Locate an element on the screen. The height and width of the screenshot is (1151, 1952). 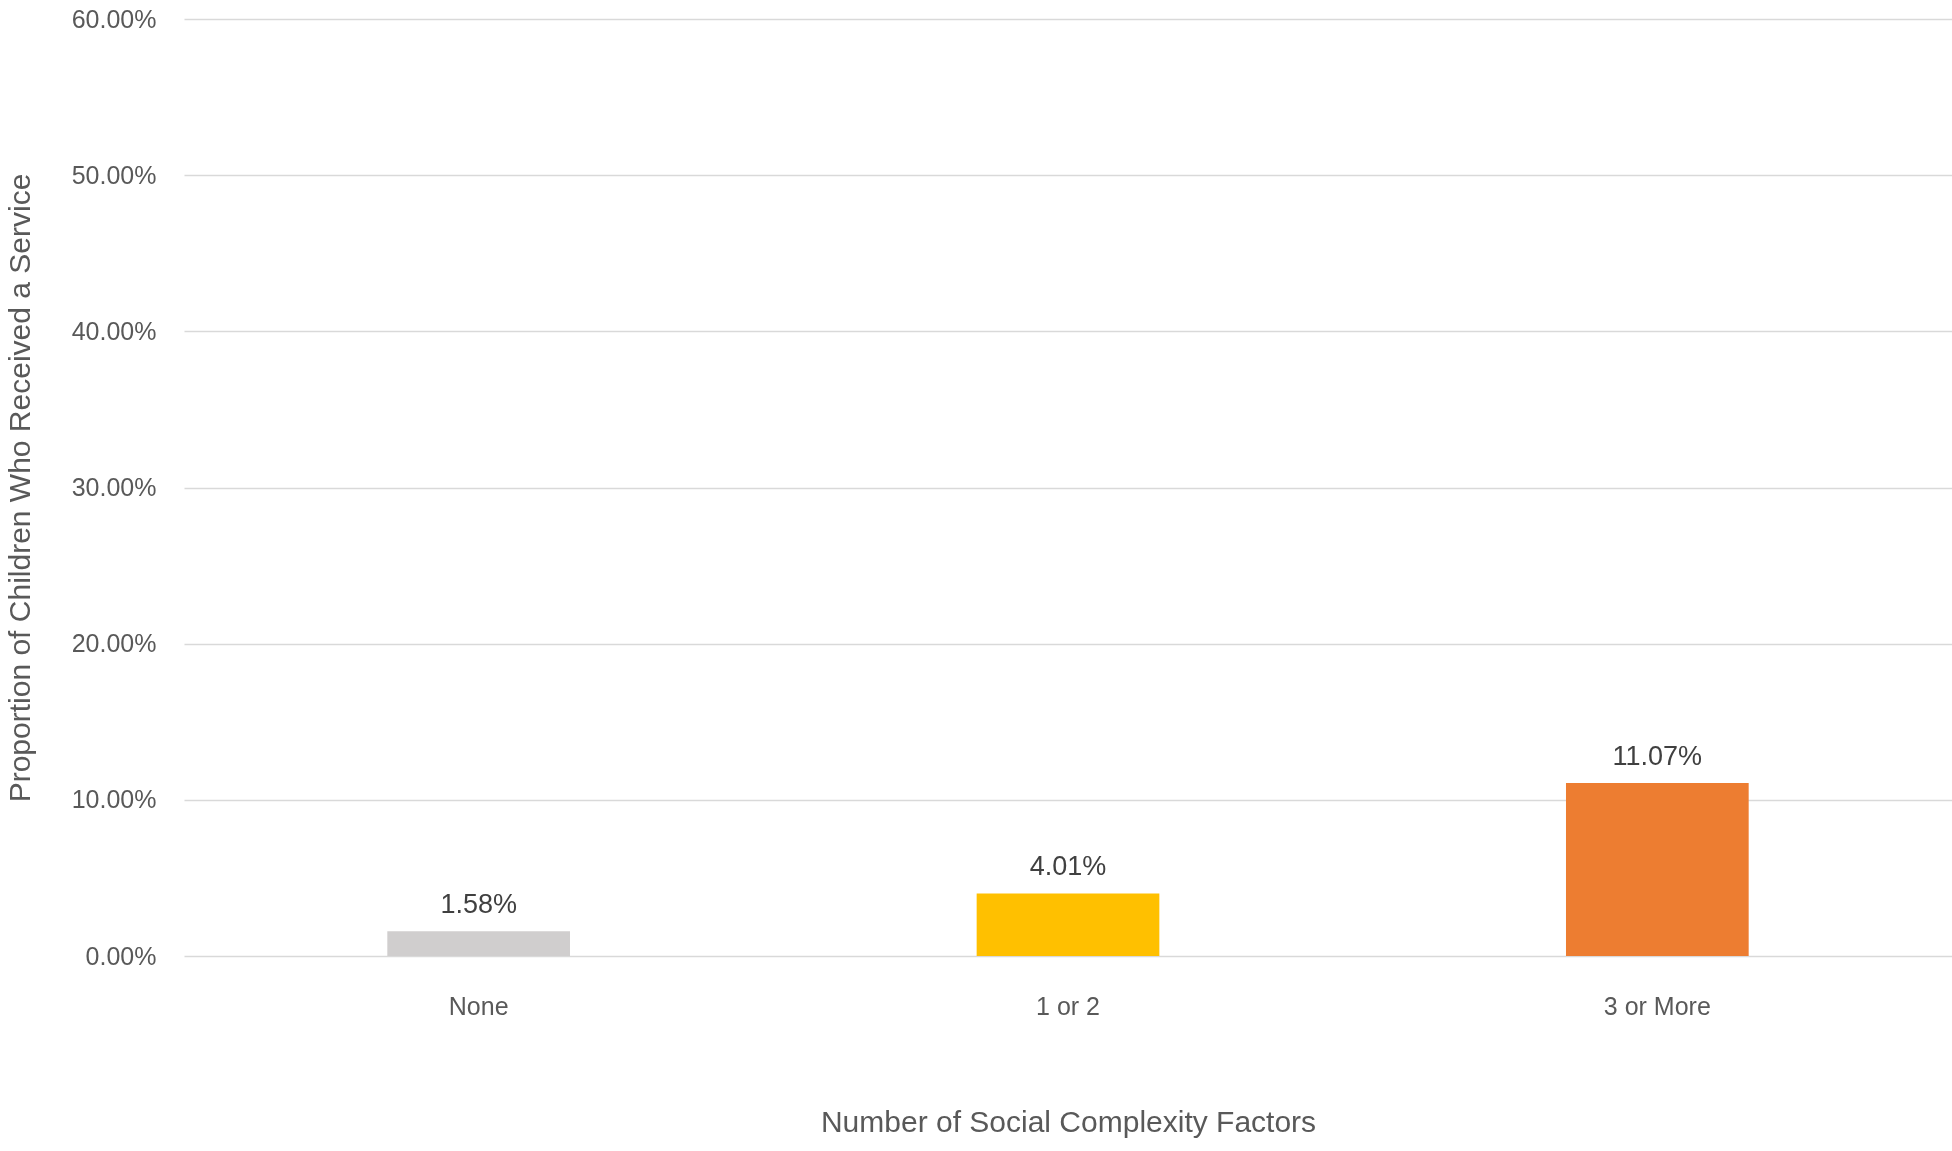
x-tick-label: 1 or 2 is located at coordinates (1068, 1005).